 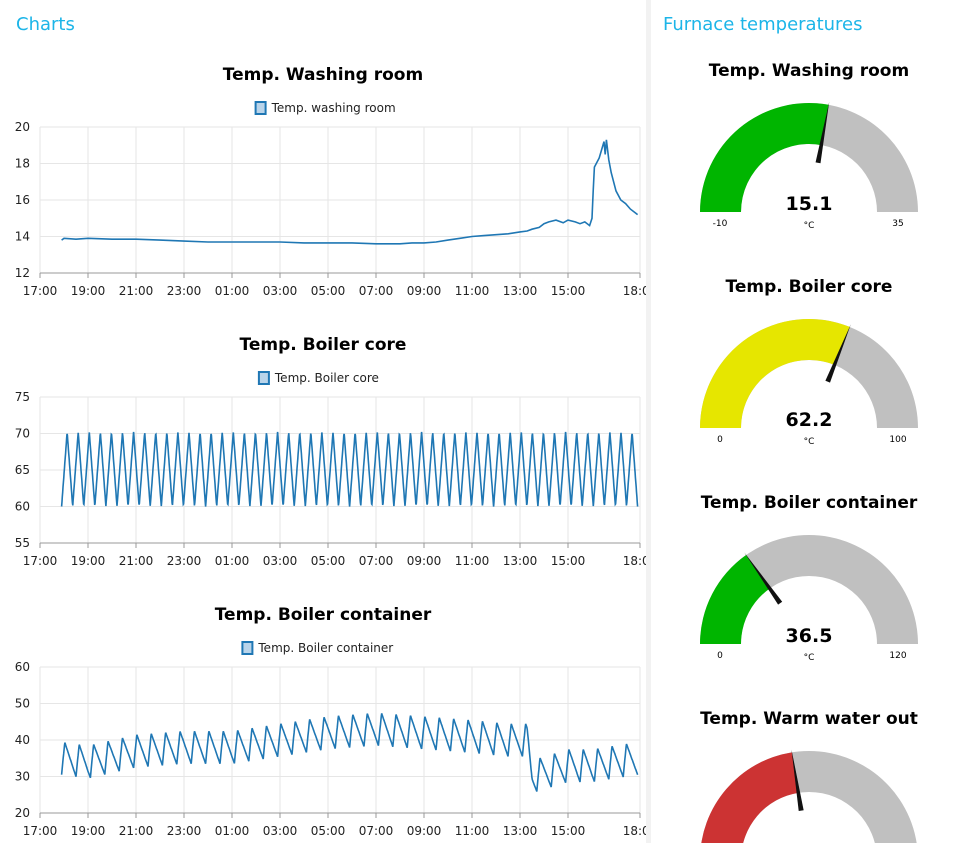 What do you see at coordinates (763, 24) in the screenshot?
I see `gauges-section-title: Furnace temperatures` at bounding box center [763, 24].